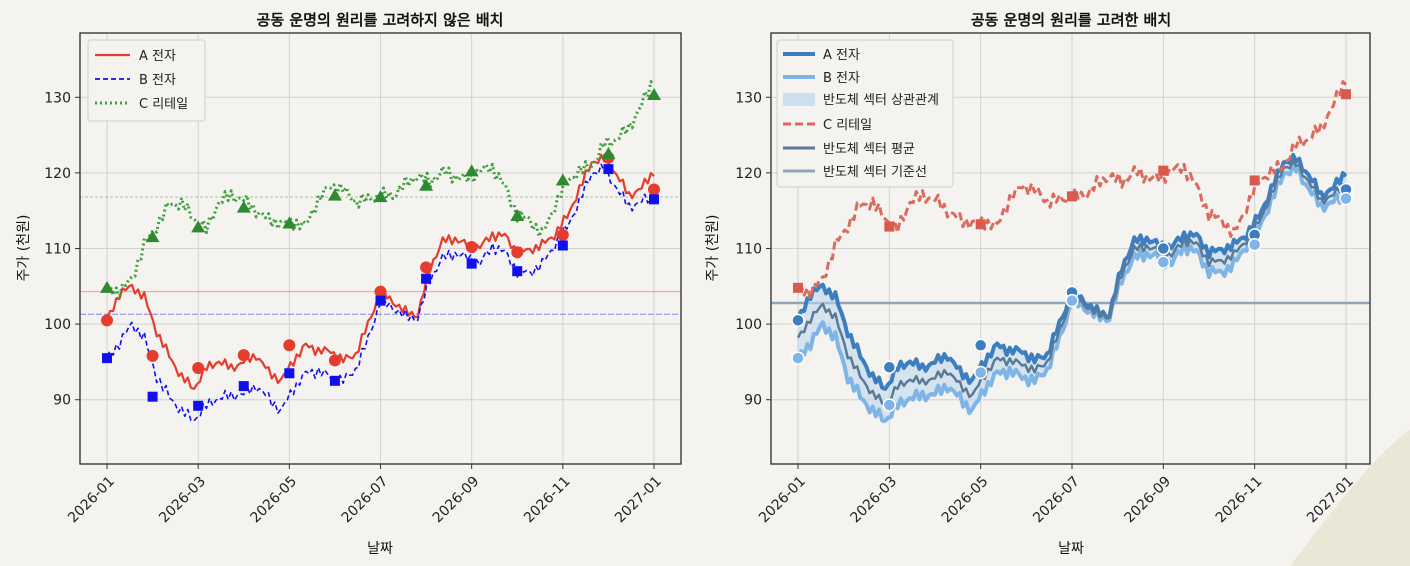 The image size is (1410, 566). I want to click on left-y-tick-label: 90, so click(62, 401).